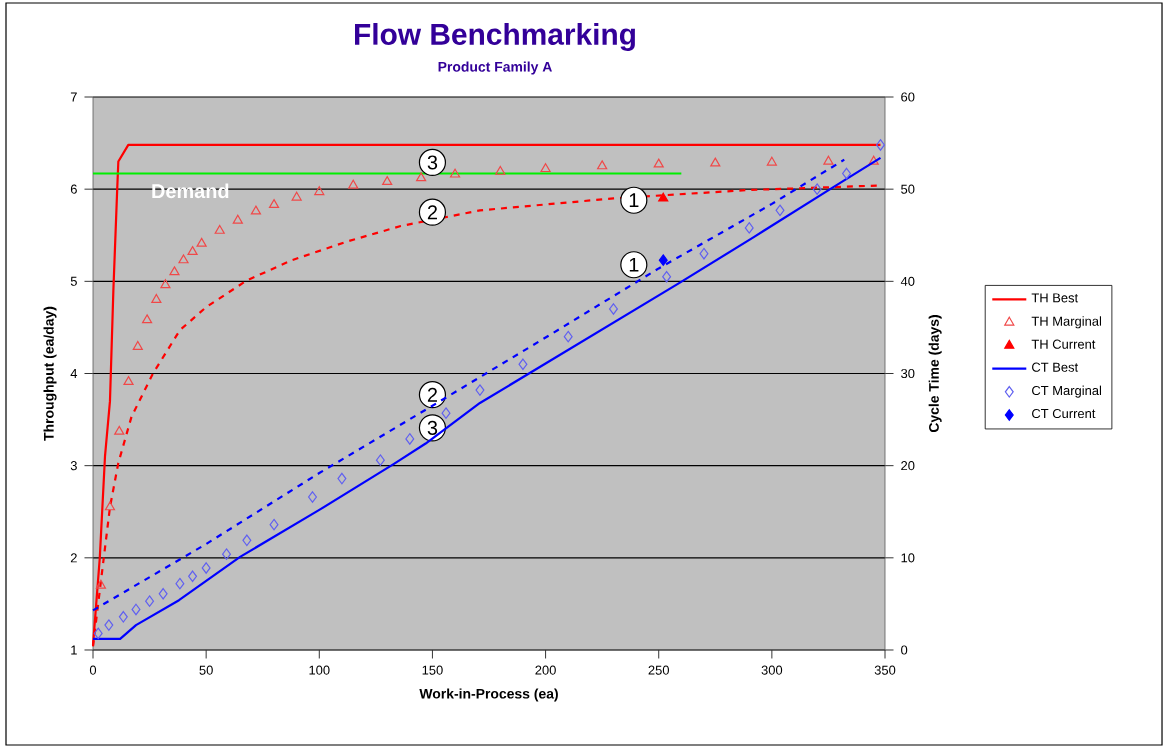  What do you see at coordinates (1055, 298) in the screenshot?
I see `legend-label: TH Best` at bounding box center [1055, 298].